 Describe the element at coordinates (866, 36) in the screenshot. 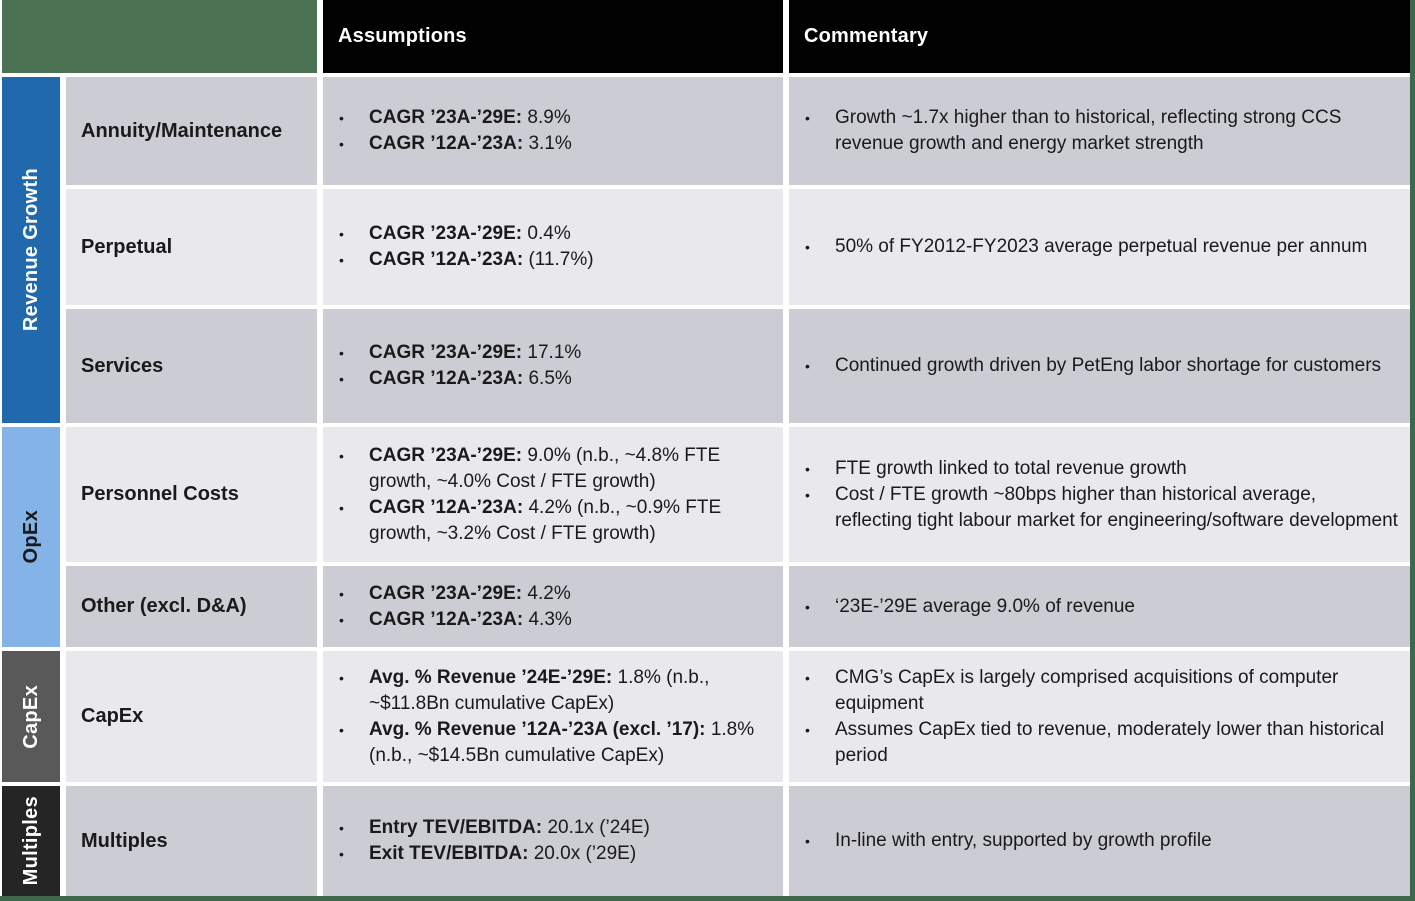

I see `commentary-header-label: Commentary` at that location.